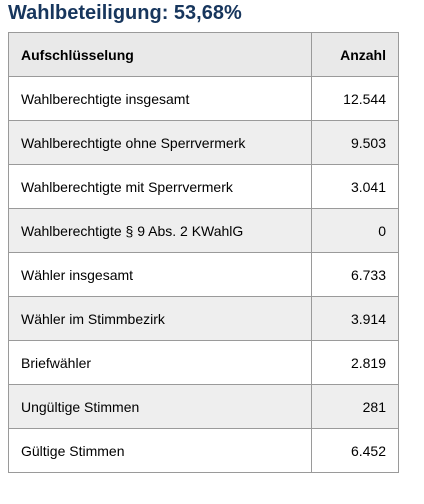 The height and width of the screenshot is (504, 424). What do you see at coordinates (355, 54) in the screenshot?
I see `column-header-count: Anzahl` at bounding box center [355, 54].